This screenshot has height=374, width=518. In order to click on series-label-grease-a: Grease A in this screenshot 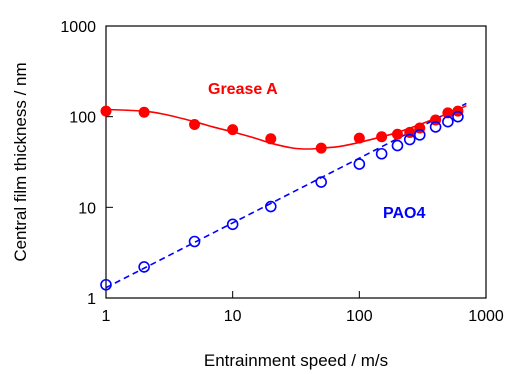, I will do `click(243, 89)`.